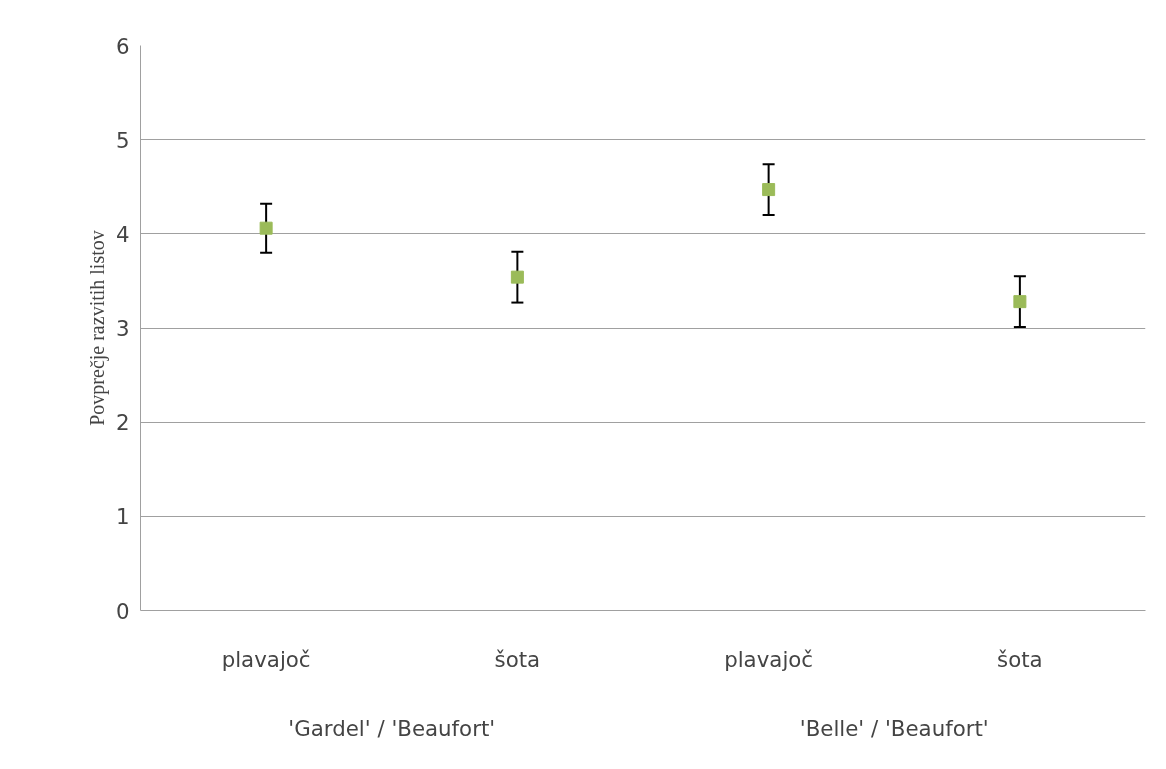  Describe the element at coordinates (97, 328) in the screenshot. I see `y-axis-title: Povprečje razvitih listov` at that location.